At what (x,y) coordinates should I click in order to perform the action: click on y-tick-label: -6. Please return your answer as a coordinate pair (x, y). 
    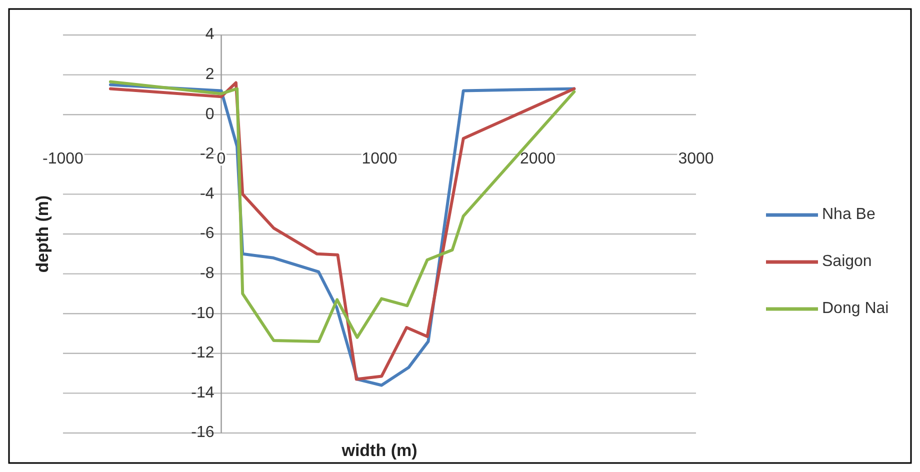
    Looking at the image, I should click on (207, 233).